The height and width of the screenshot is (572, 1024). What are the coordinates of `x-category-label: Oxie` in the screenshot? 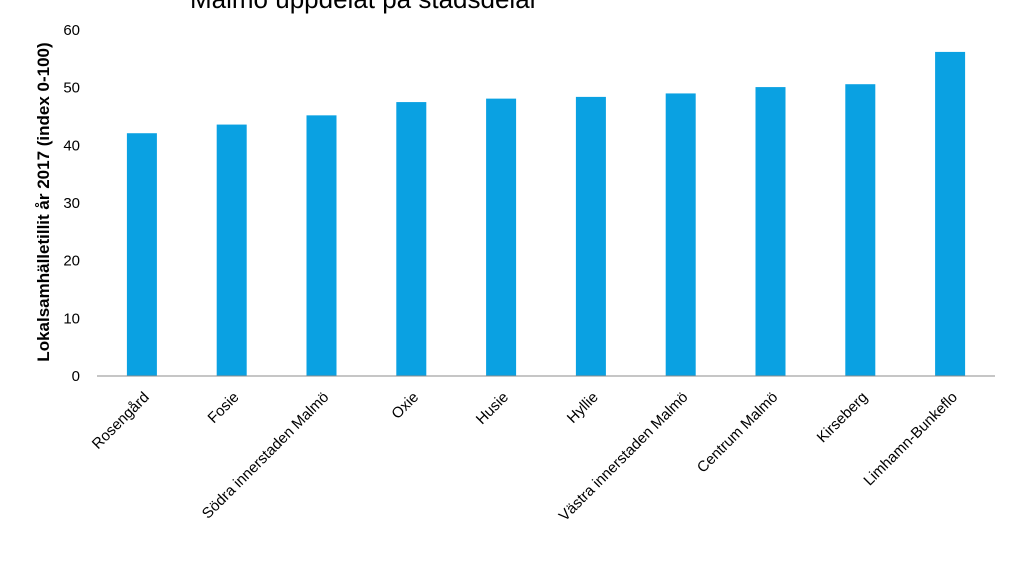 It's located at (405, 406).